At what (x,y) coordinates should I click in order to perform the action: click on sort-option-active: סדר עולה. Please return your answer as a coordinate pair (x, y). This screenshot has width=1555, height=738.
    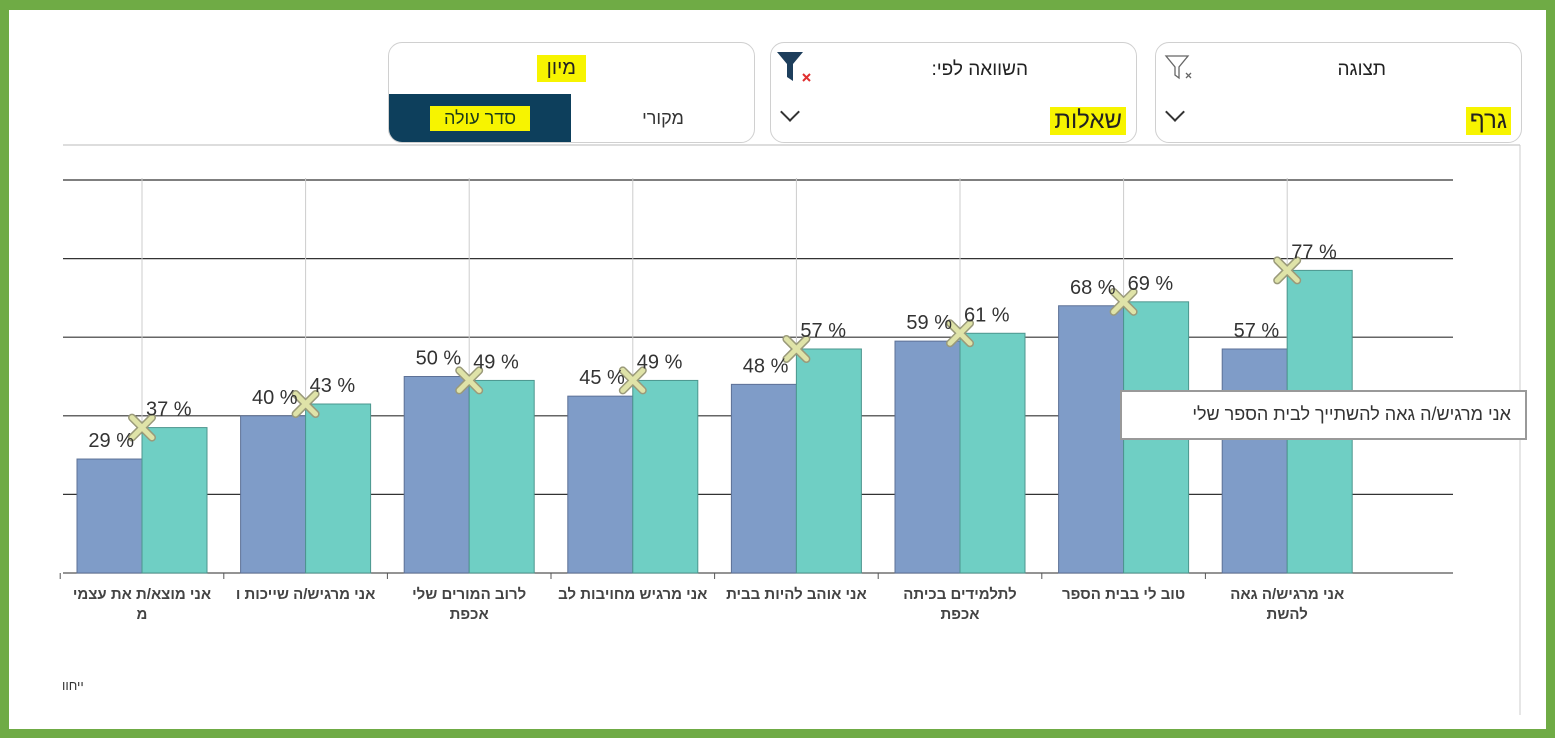
    Looking at the image, I should click on (480, 118).